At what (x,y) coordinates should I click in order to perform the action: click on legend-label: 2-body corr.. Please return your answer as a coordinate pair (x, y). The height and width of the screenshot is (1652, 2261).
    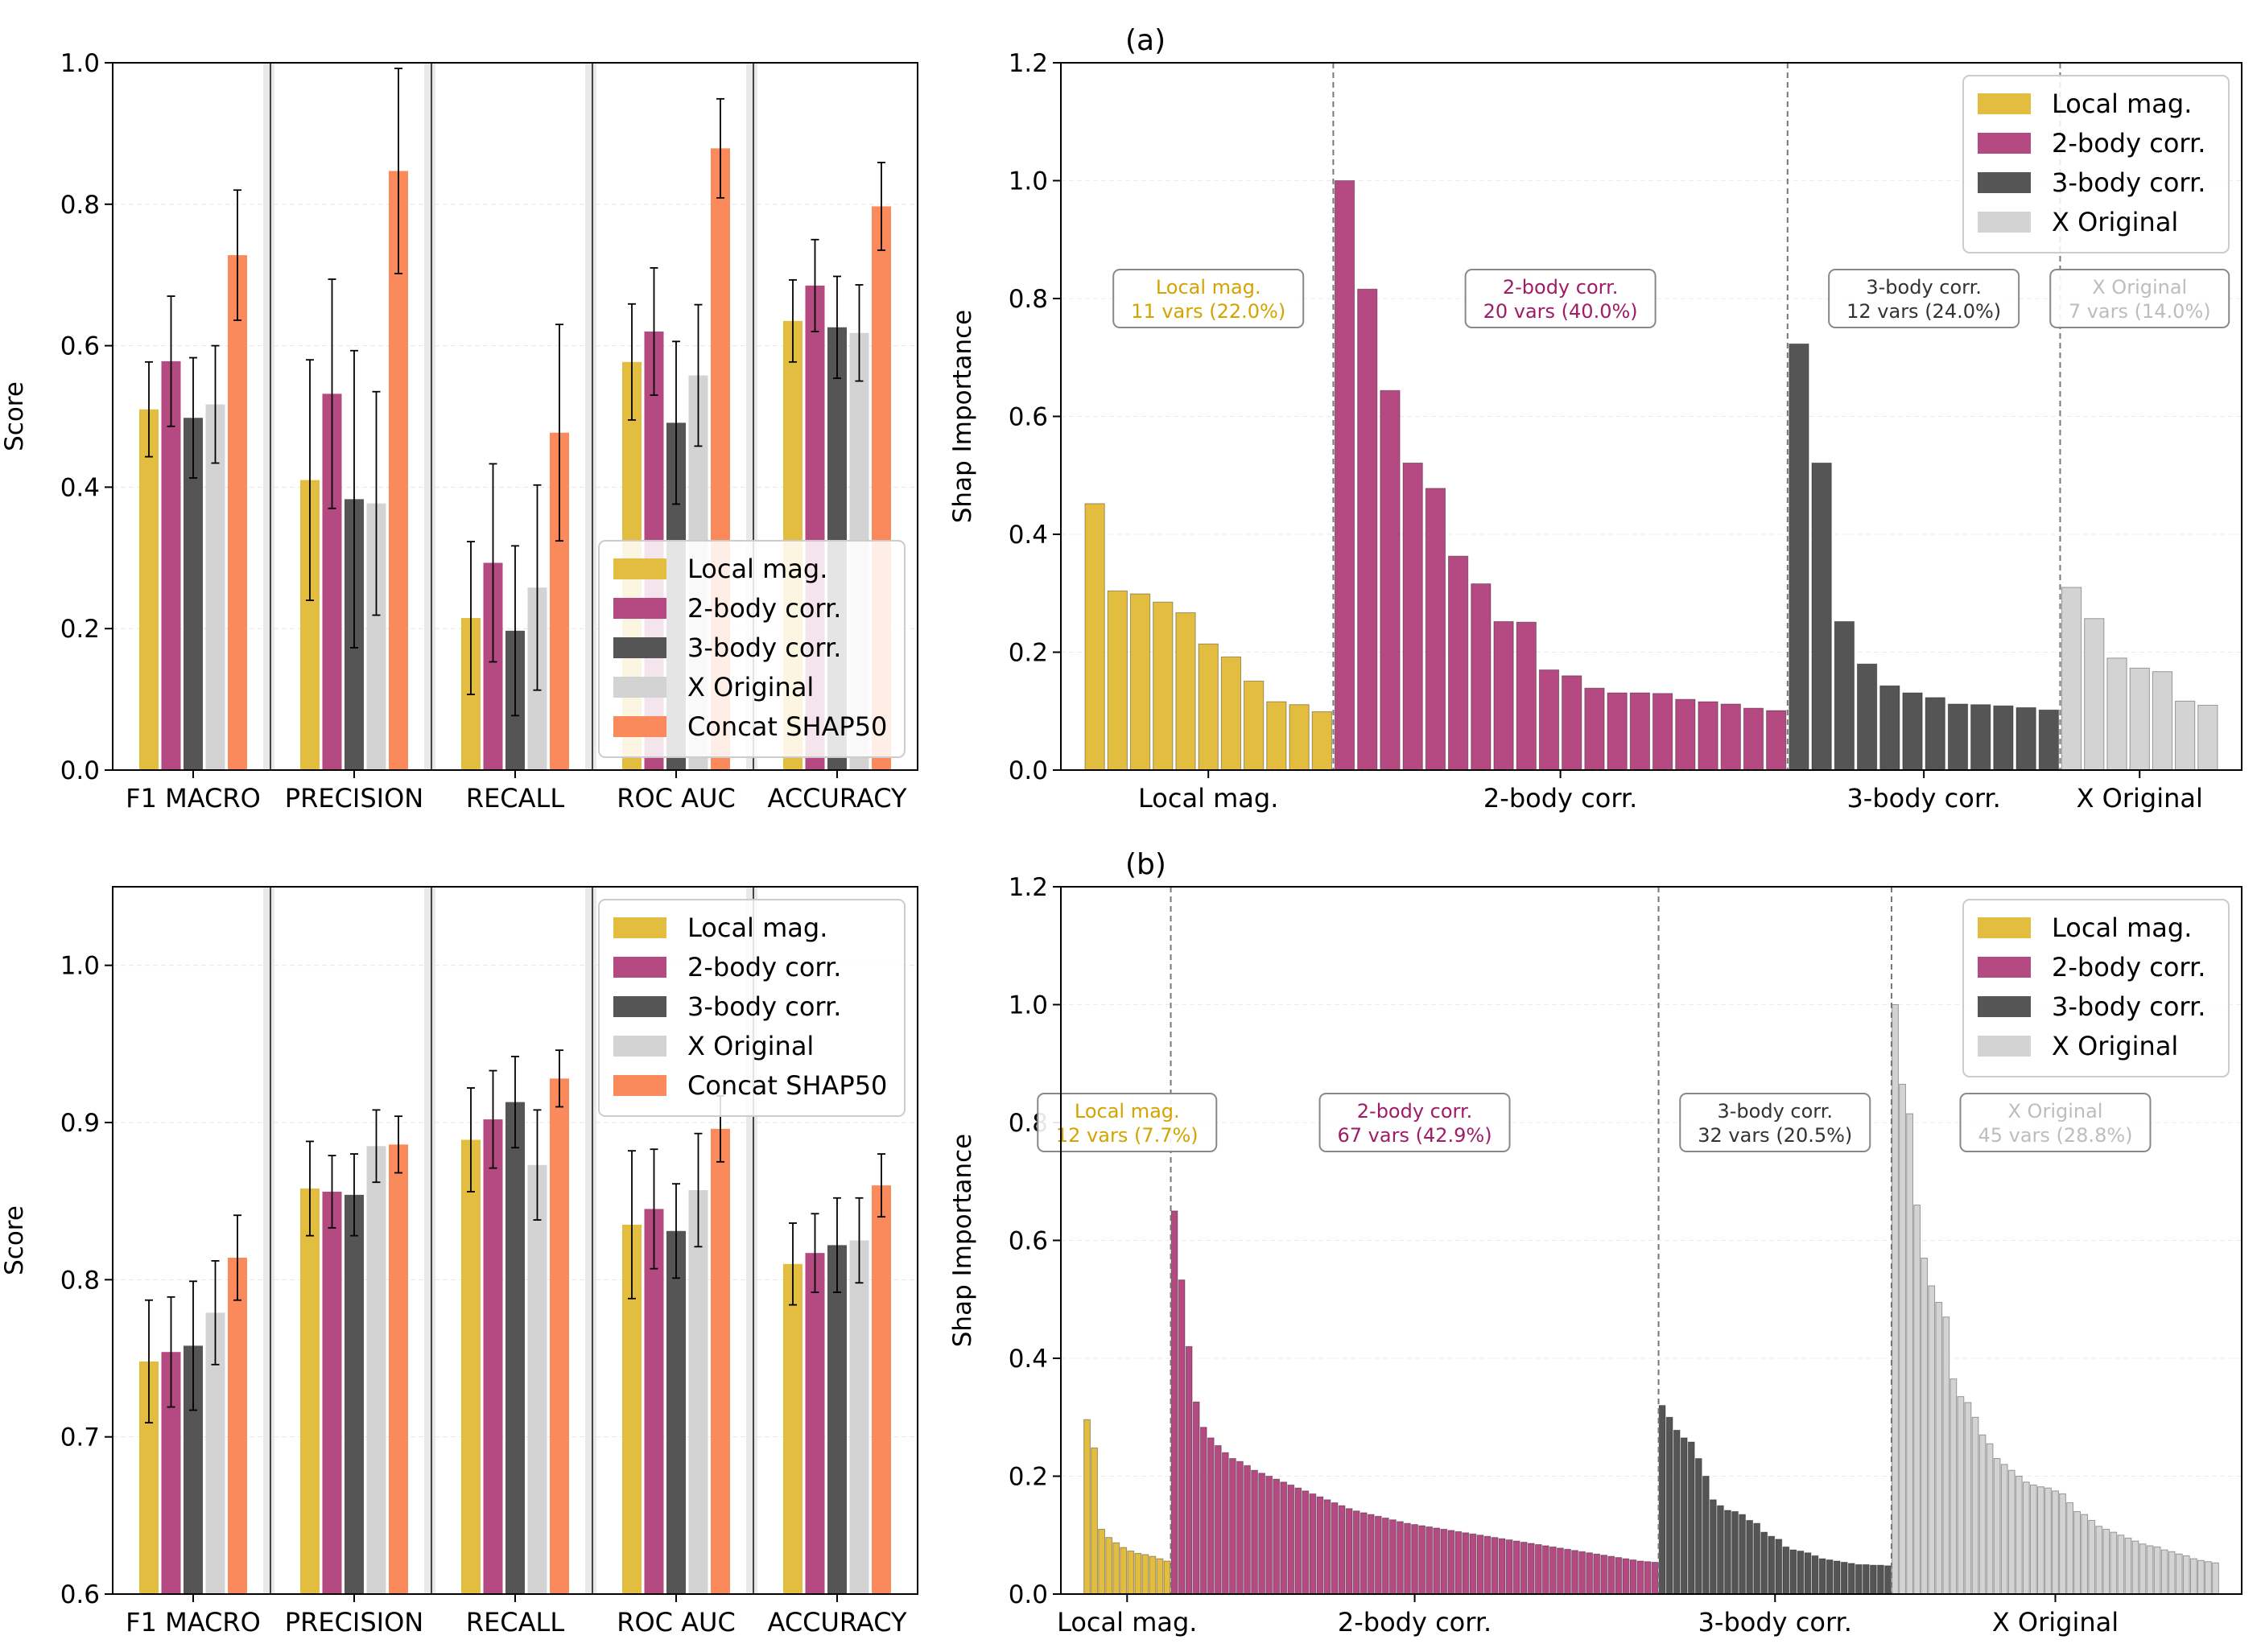
    Looking at the image, I should click on (764, 967).